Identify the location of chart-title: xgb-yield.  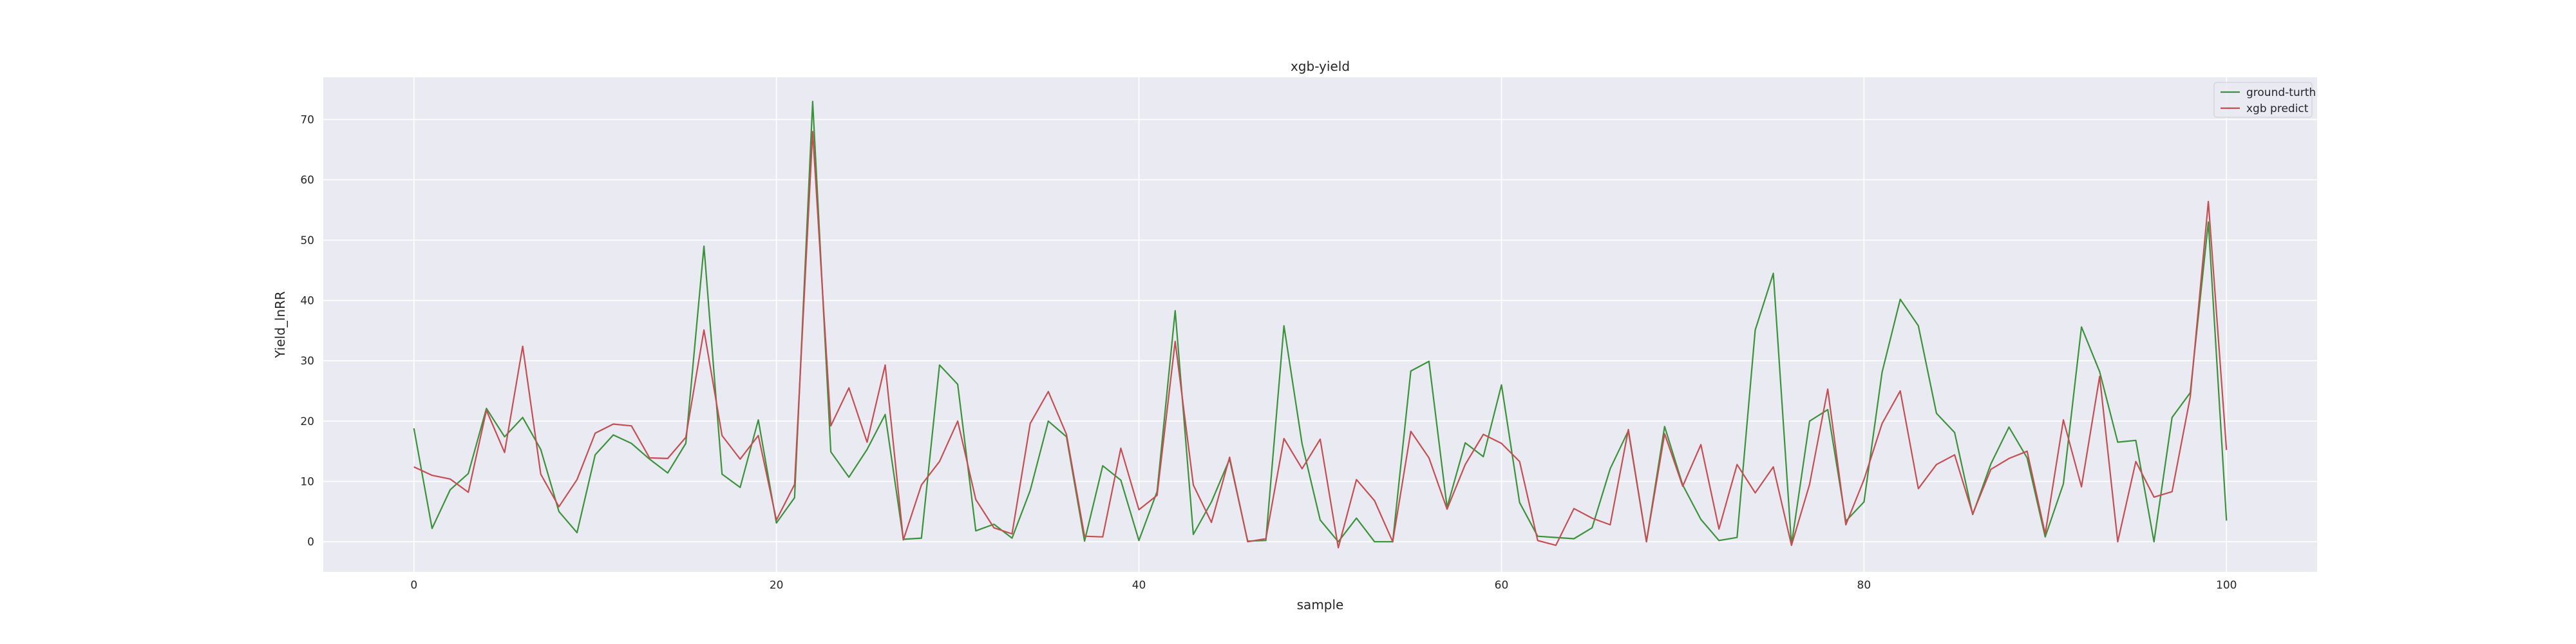
(1320, 66).